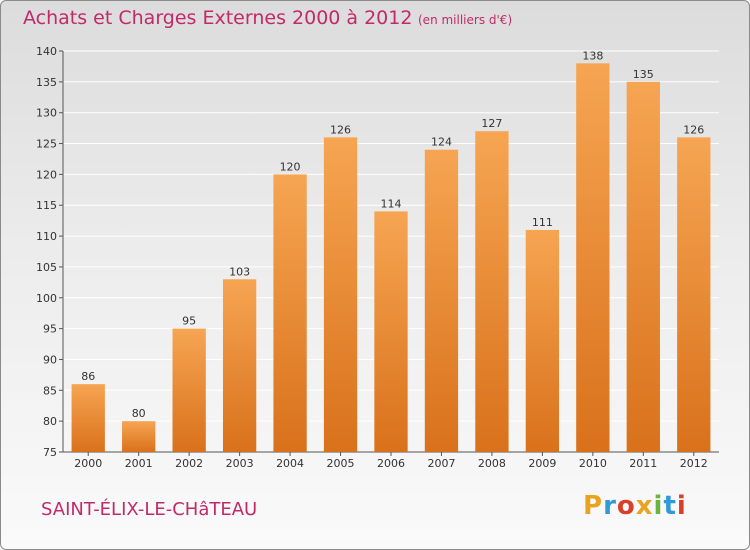 The image size is (750, 550). Describe the element at coordinates (46, 267) in the screenshot. I see `y-tick-label: 105` at that location.